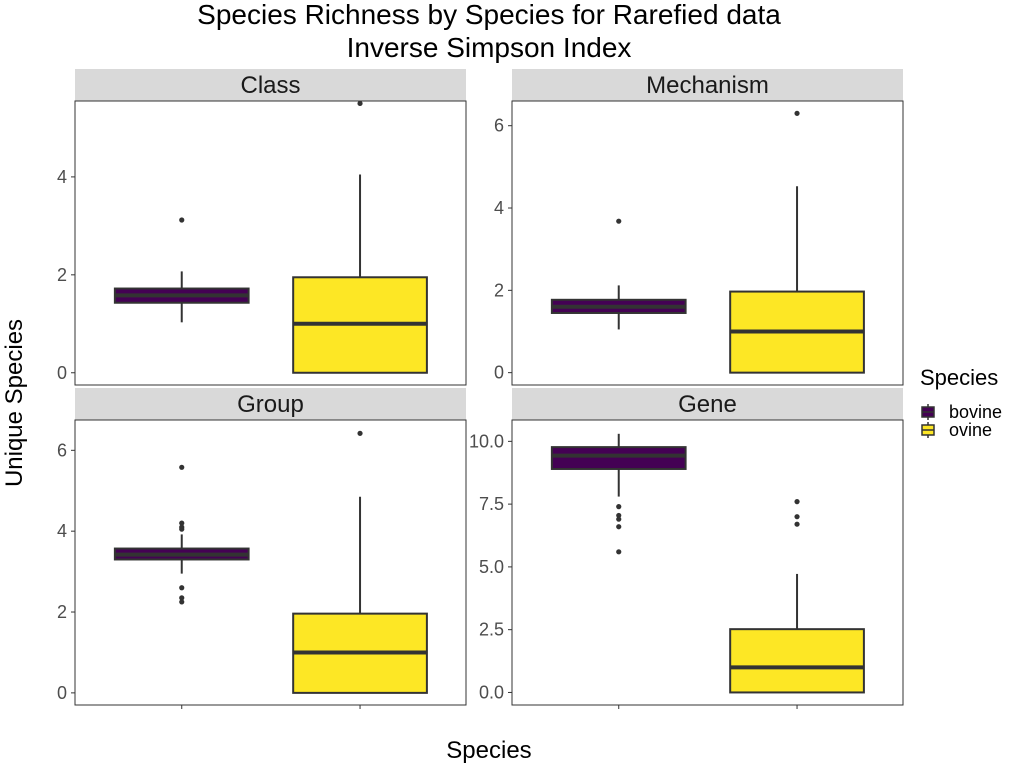 This screenshot has height=768, width=1024. Describe the element at coordinates (62, 373) in the screenshot. I see `y-tick-label-class: 0` at that location.